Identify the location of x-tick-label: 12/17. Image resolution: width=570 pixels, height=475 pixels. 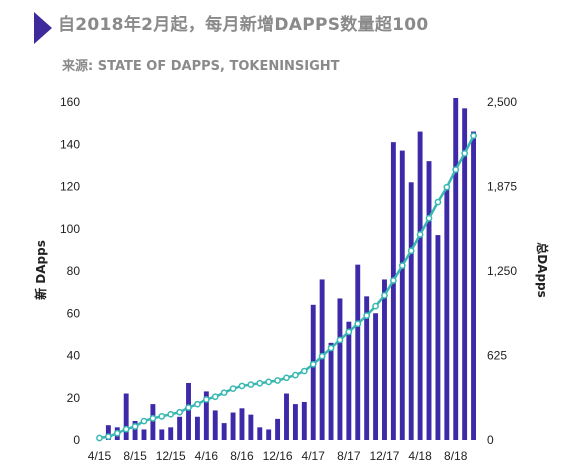
(384, 456).